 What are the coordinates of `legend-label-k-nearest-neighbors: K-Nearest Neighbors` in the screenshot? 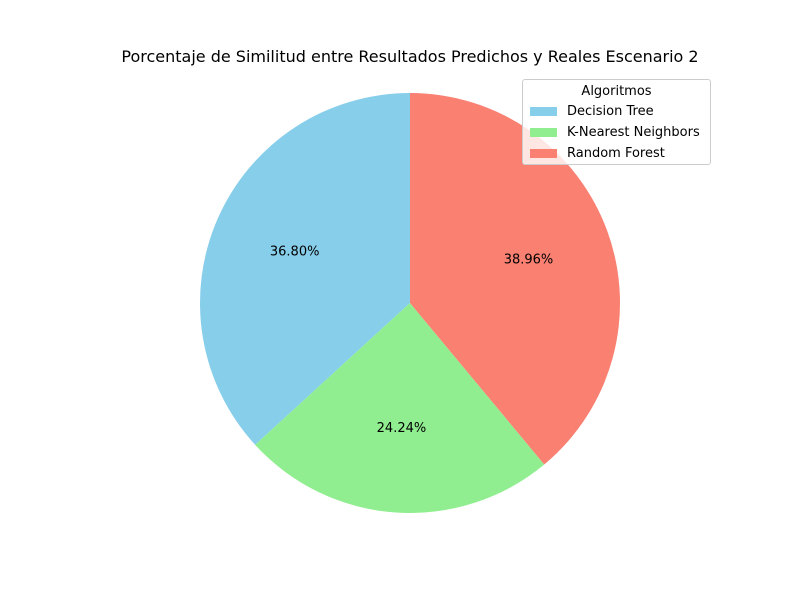 It's located at (633, 132).